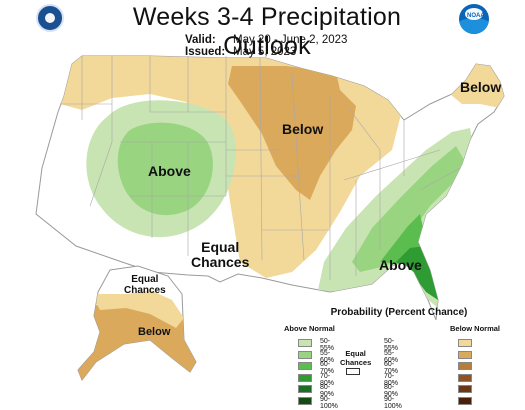  Describe the element at coordinates (50, 18) in the screenshot. I see `department-seal-icon` at that location.